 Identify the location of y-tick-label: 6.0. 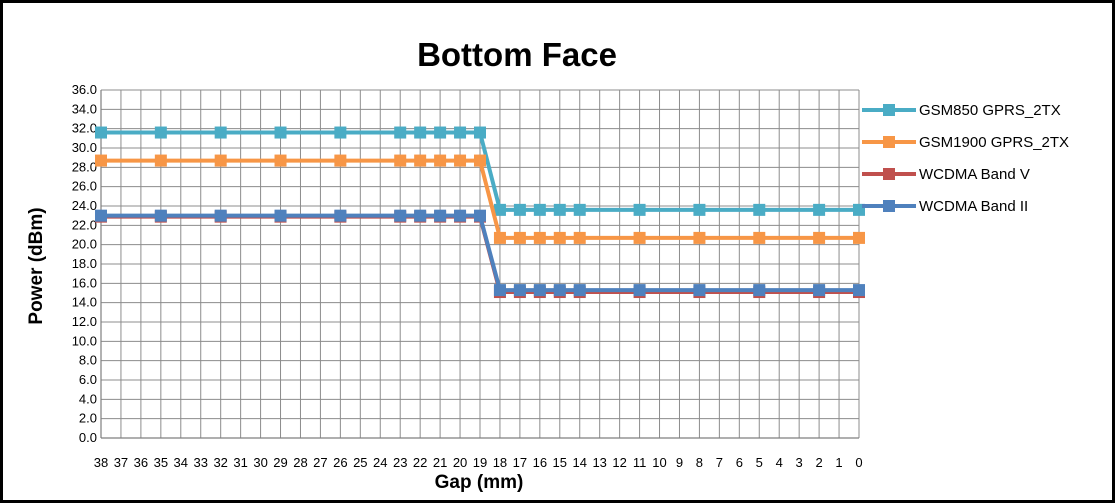
(88, 379).